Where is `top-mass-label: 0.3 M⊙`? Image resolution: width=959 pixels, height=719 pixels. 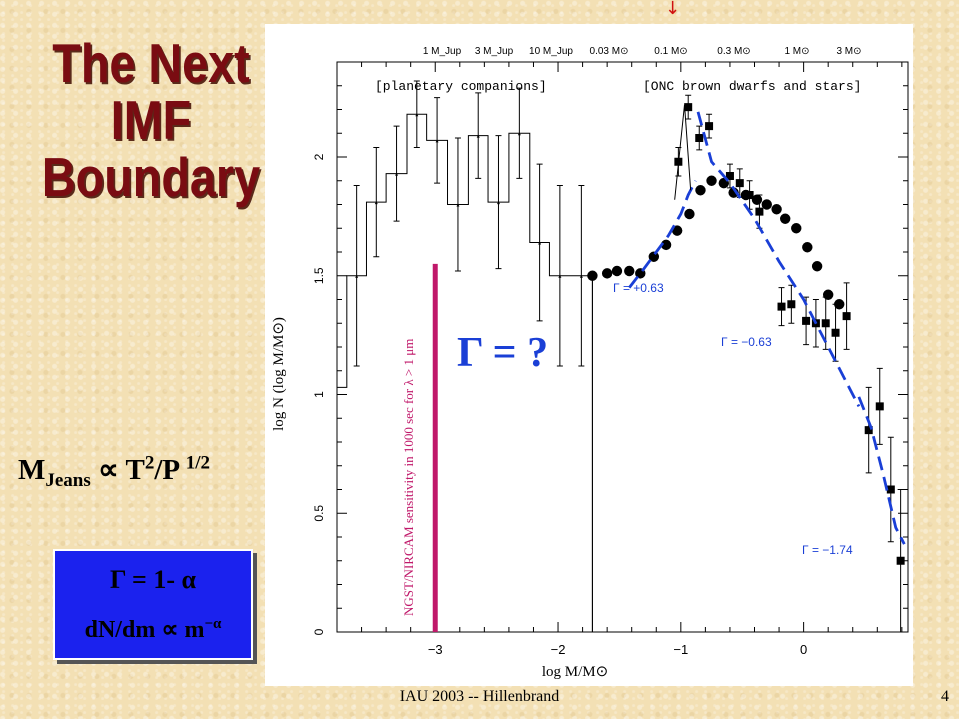
top-mass-label: 0.3 M⊙ is located at coordinates (733, 51).